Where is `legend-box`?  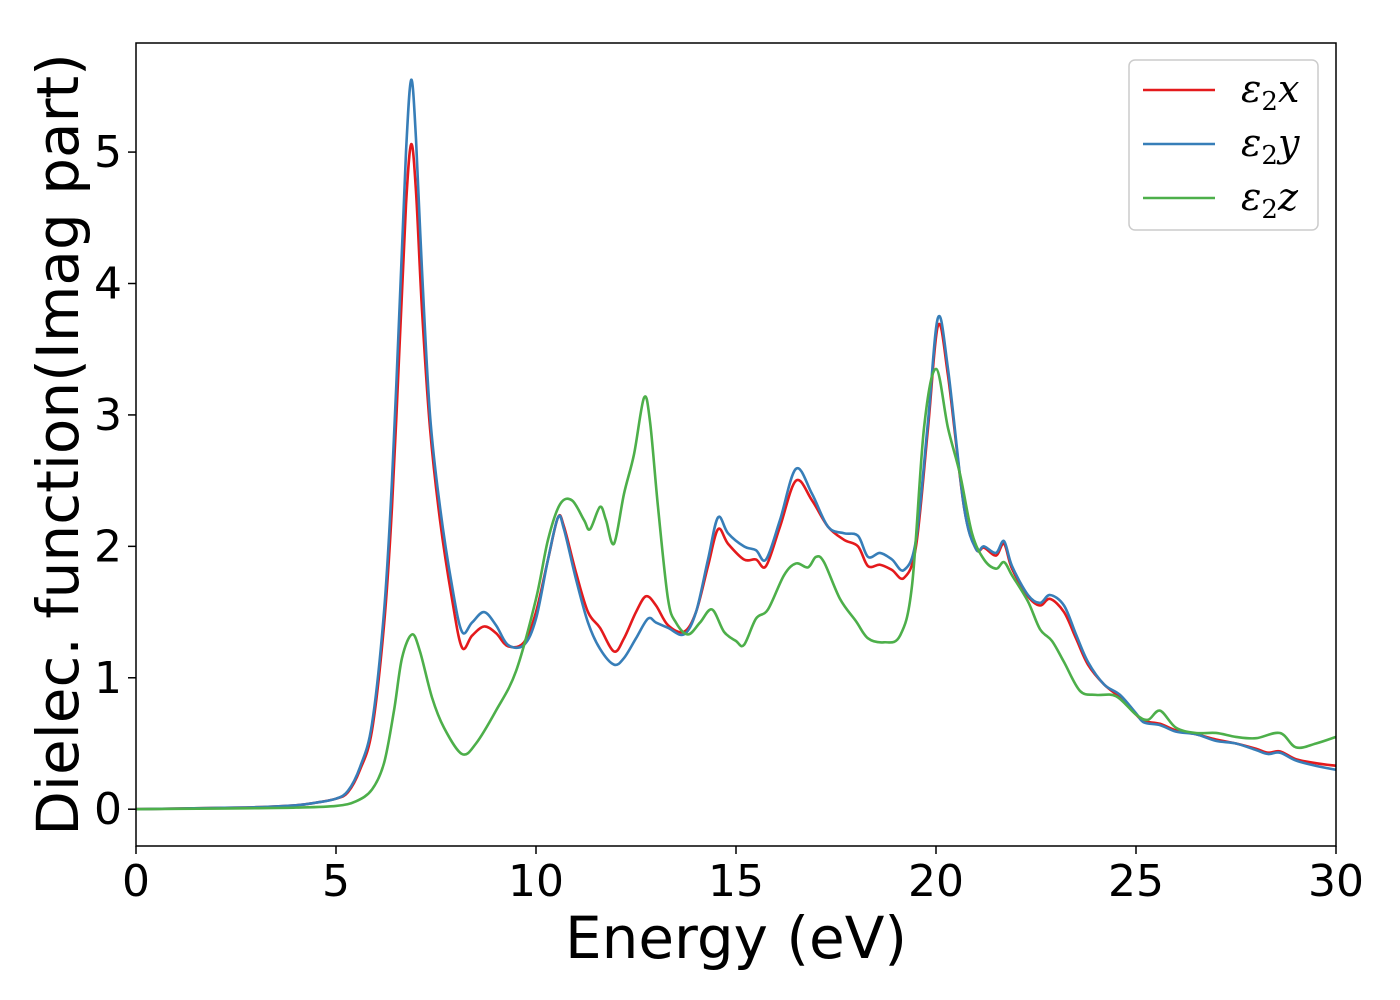 legend-box is located at coordinates (1223, 145).